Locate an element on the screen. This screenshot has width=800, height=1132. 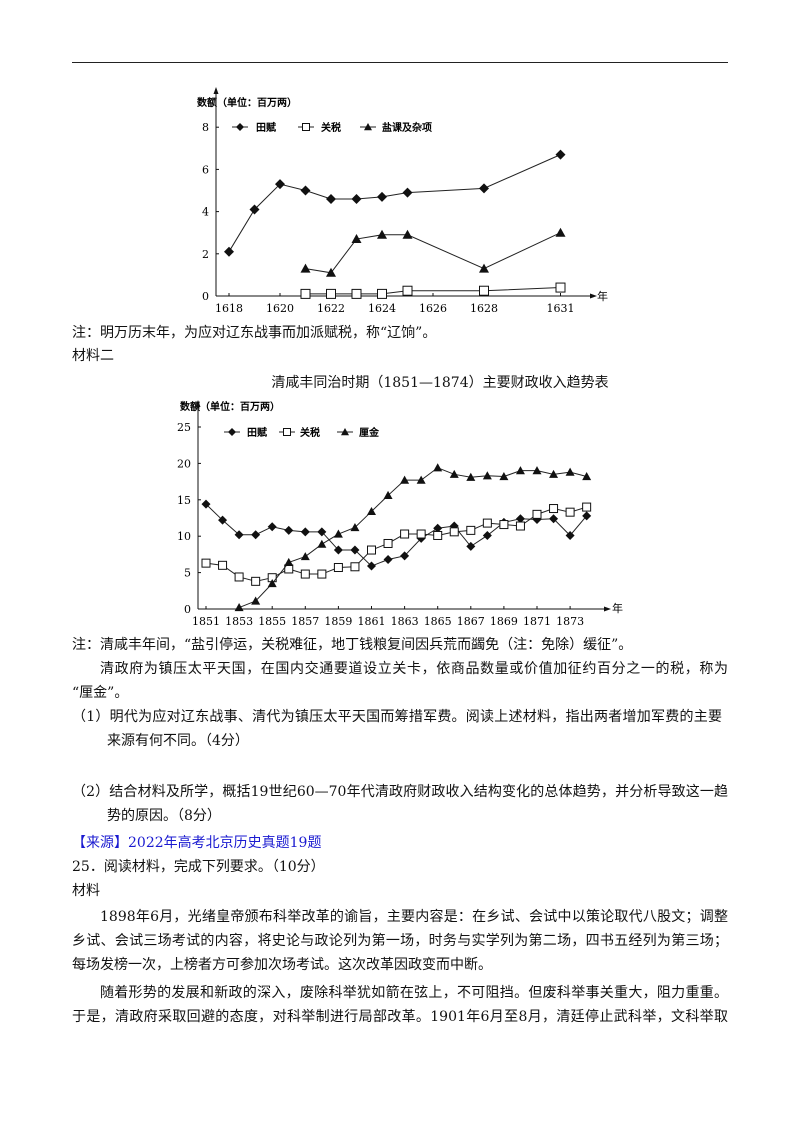
source-link: 【来源】2022年高考北京历史真题19题 is located at coordinates (197, 843).